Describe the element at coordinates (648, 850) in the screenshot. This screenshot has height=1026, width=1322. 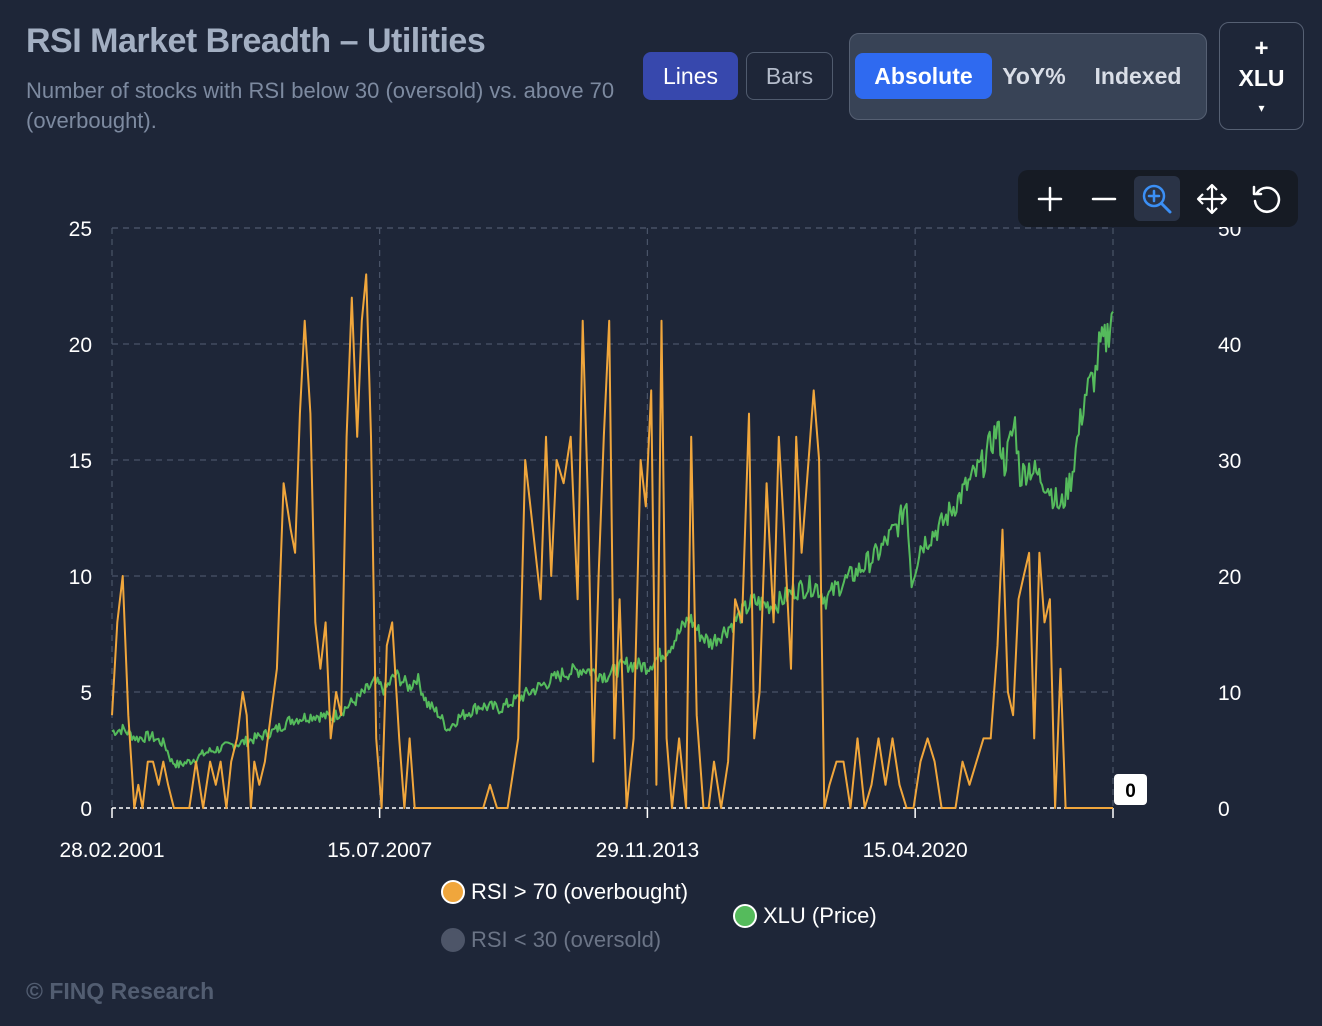
I see `x-tick-label: 29.11.2013` at that location.